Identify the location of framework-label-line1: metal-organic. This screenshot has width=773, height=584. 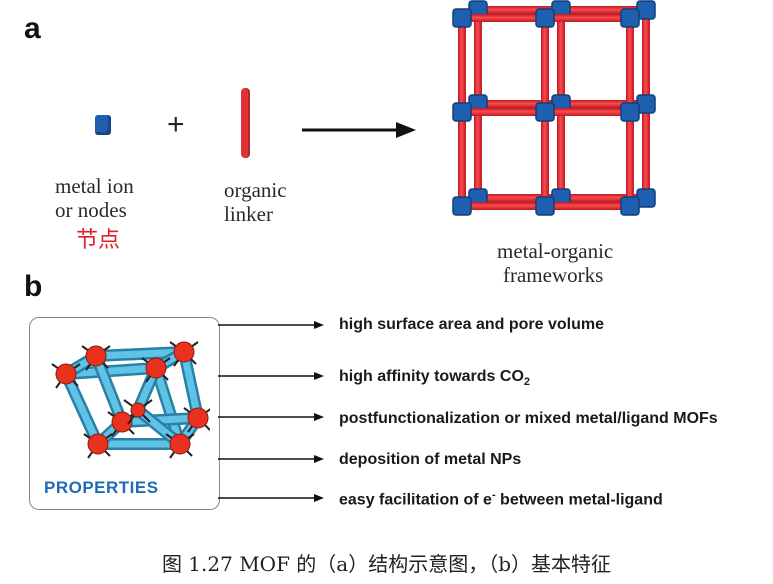
(555, 251).